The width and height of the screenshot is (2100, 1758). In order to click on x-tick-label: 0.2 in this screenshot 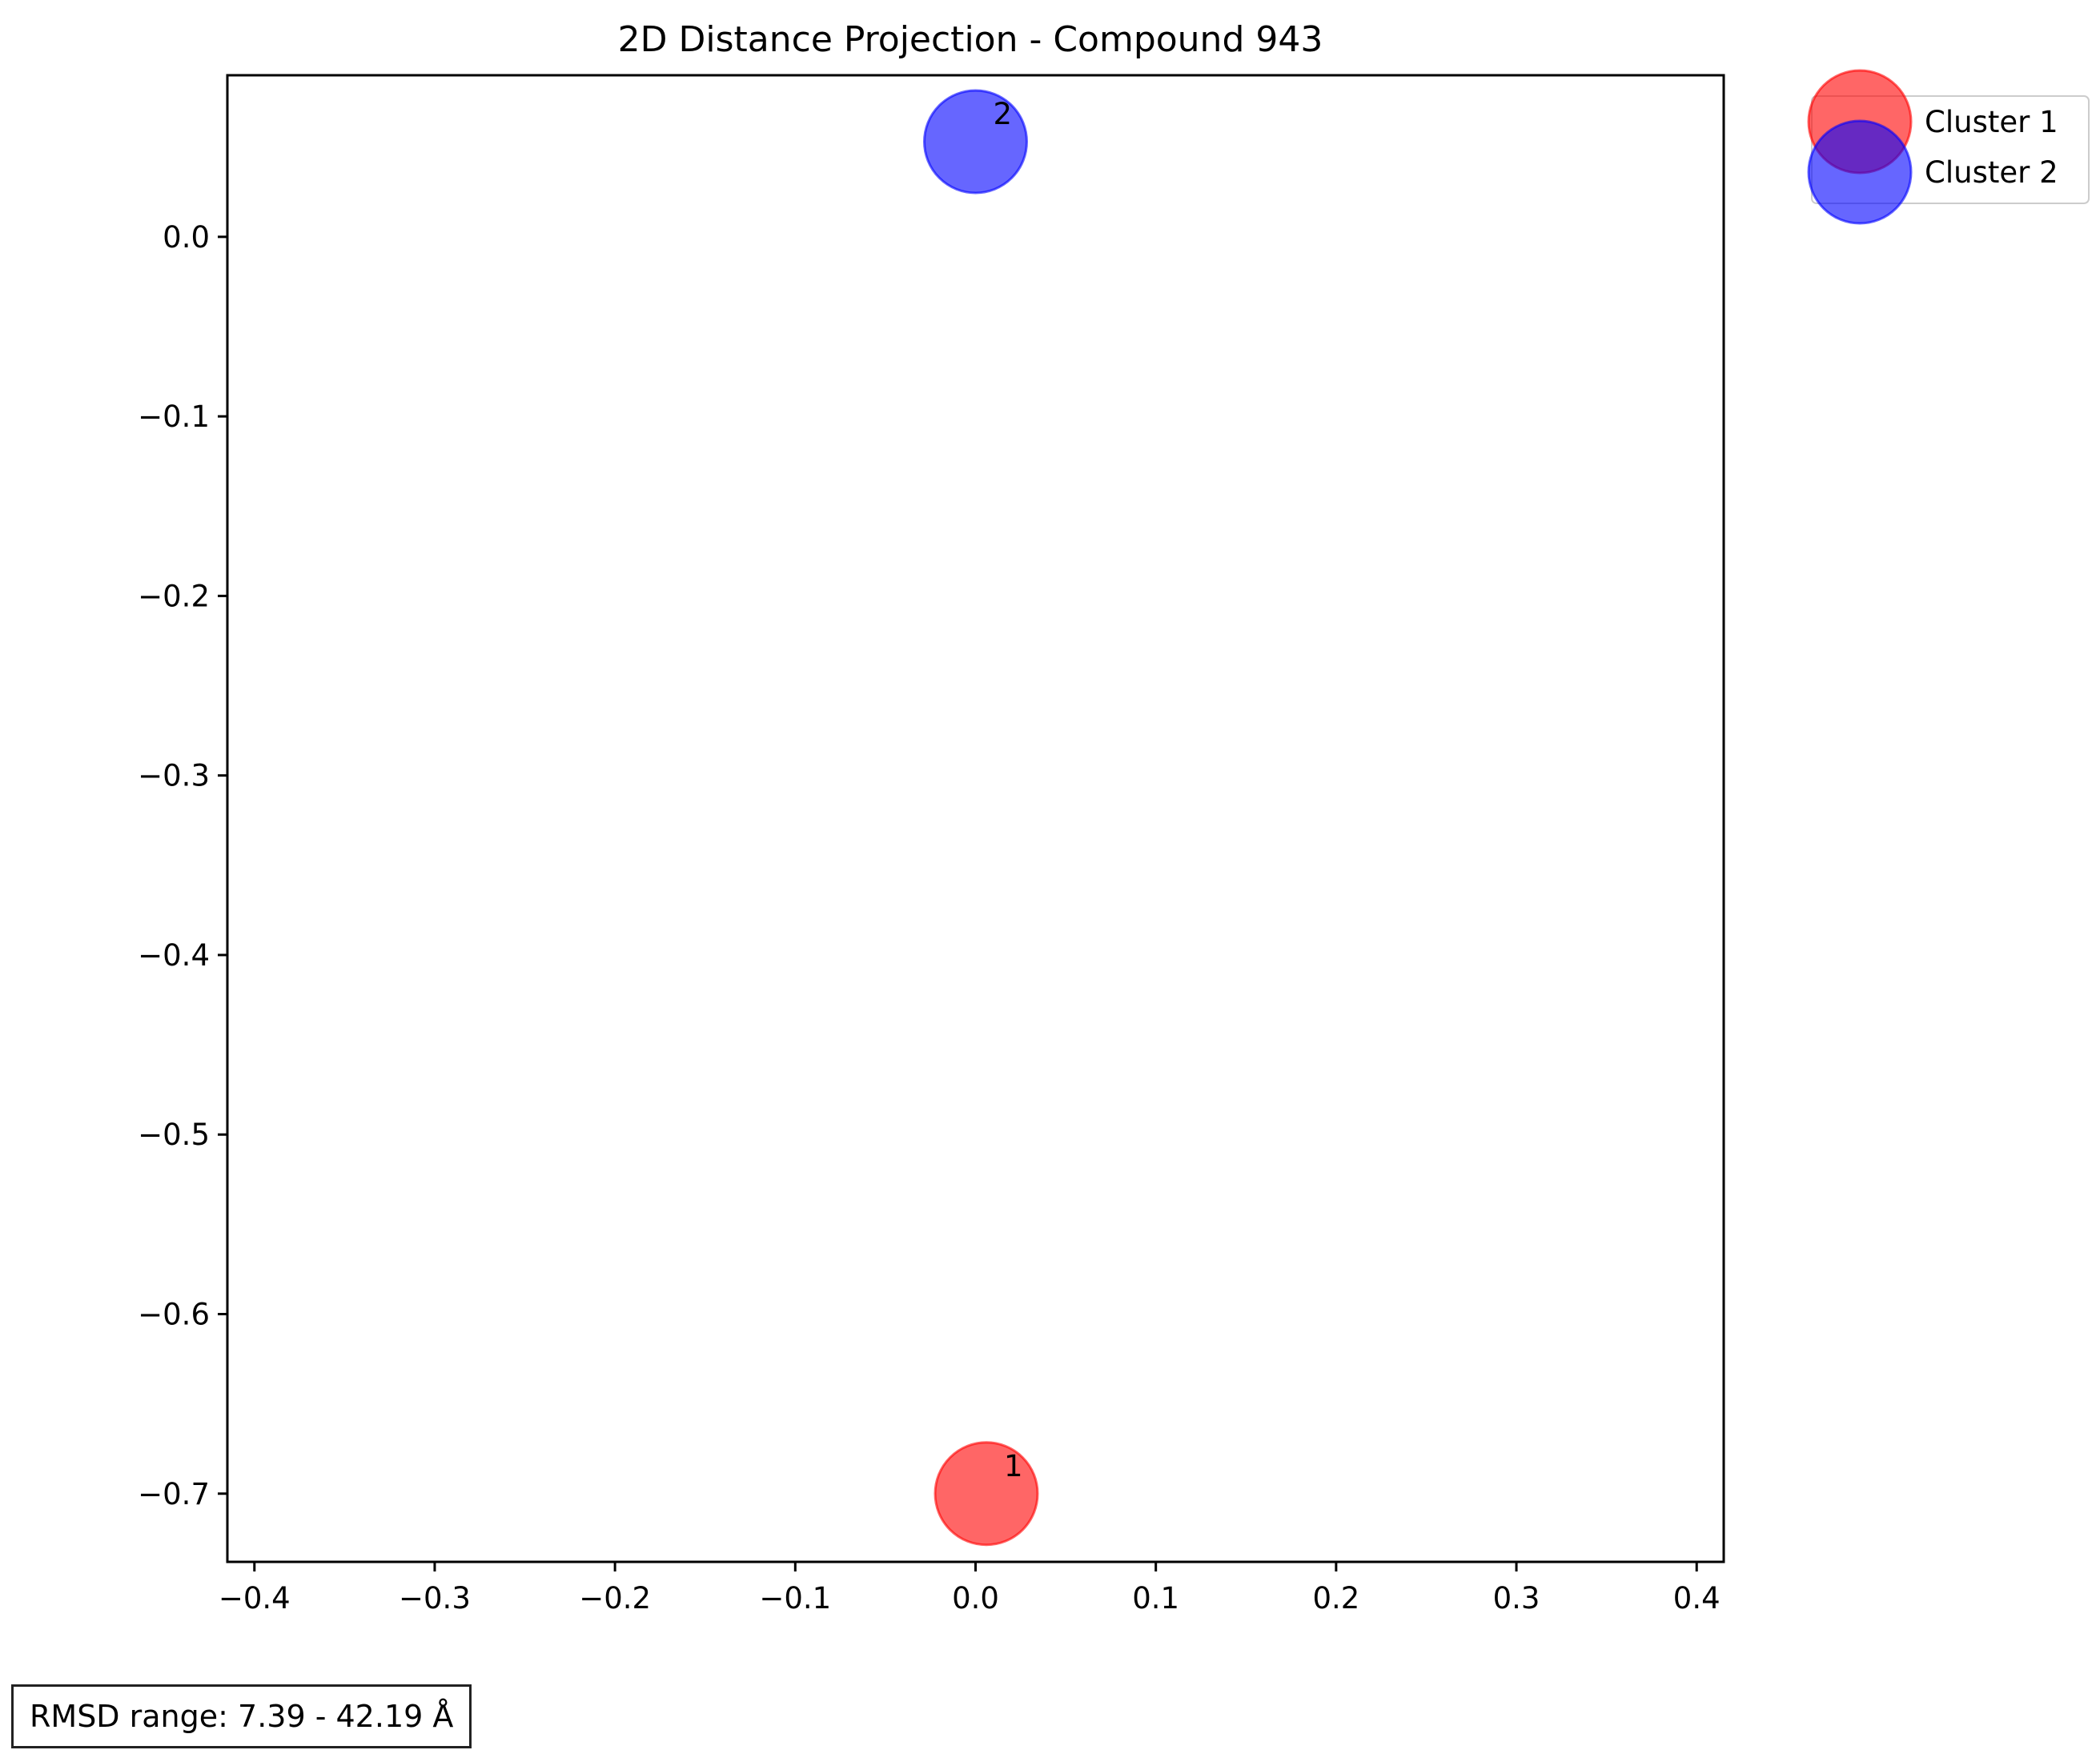, I will do `click(1335, 1598)`.